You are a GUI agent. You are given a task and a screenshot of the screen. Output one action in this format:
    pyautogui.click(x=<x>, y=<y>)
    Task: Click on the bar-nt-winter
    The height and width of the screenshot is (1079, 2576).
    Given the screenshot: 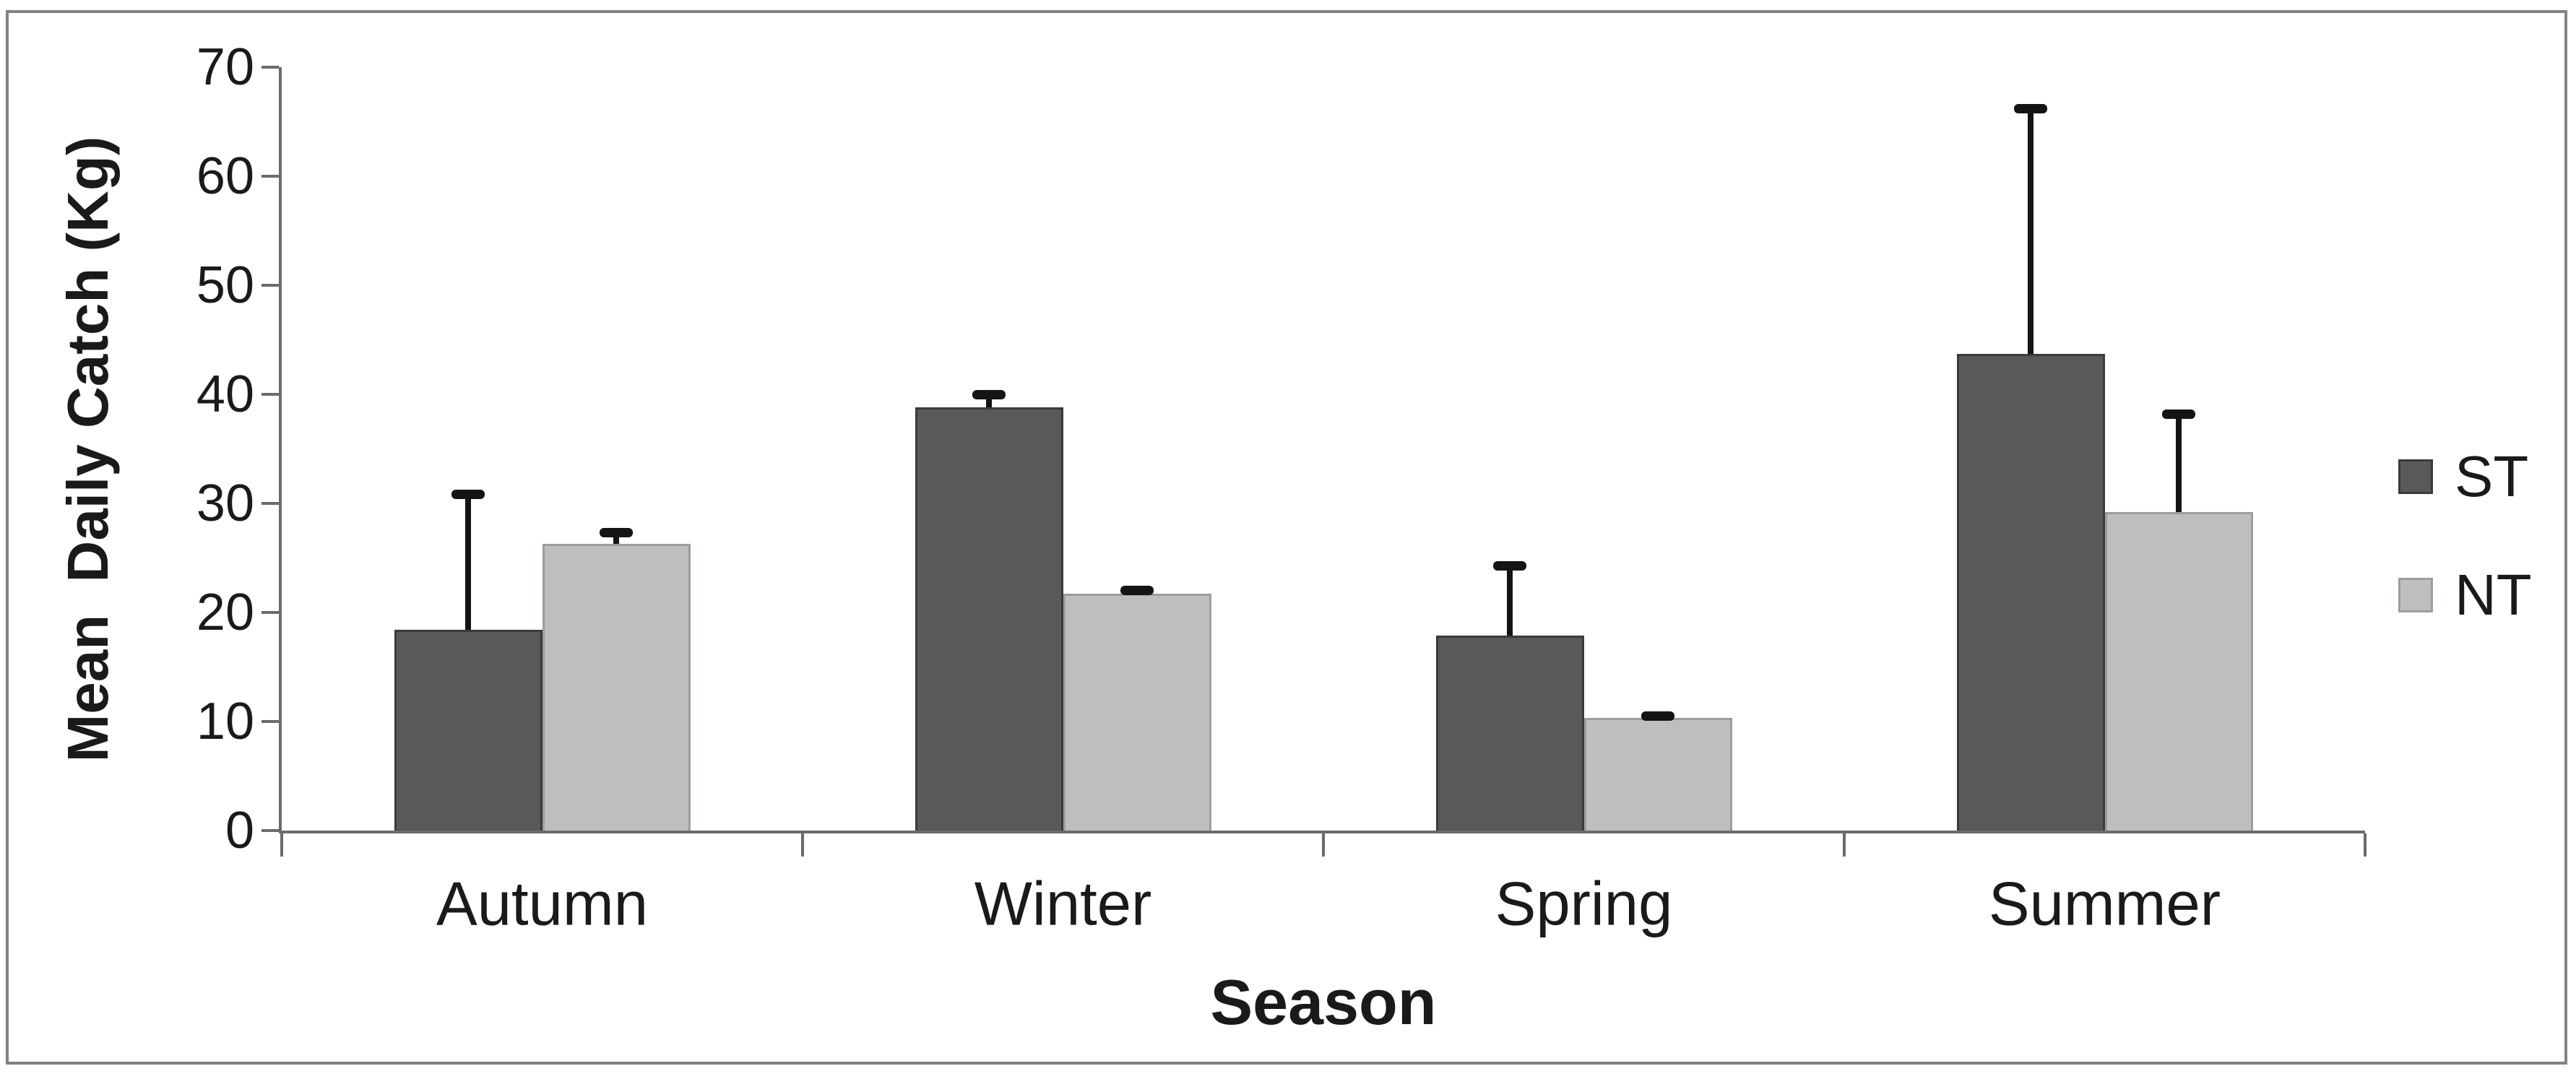 What is the action you would take?
    pyautogui.click(x=1137, y=712)
    